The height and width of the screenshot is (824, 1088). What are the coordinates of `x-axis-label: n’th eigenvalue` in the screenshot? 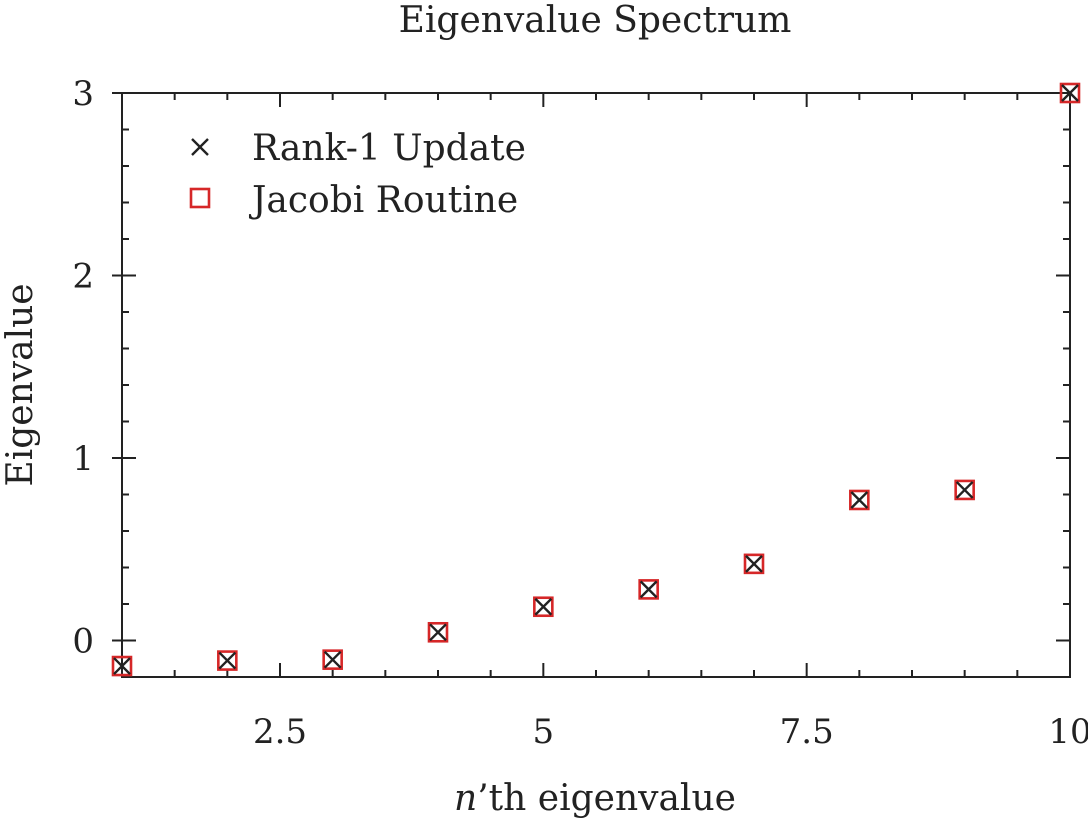 It's located at (595, 798).